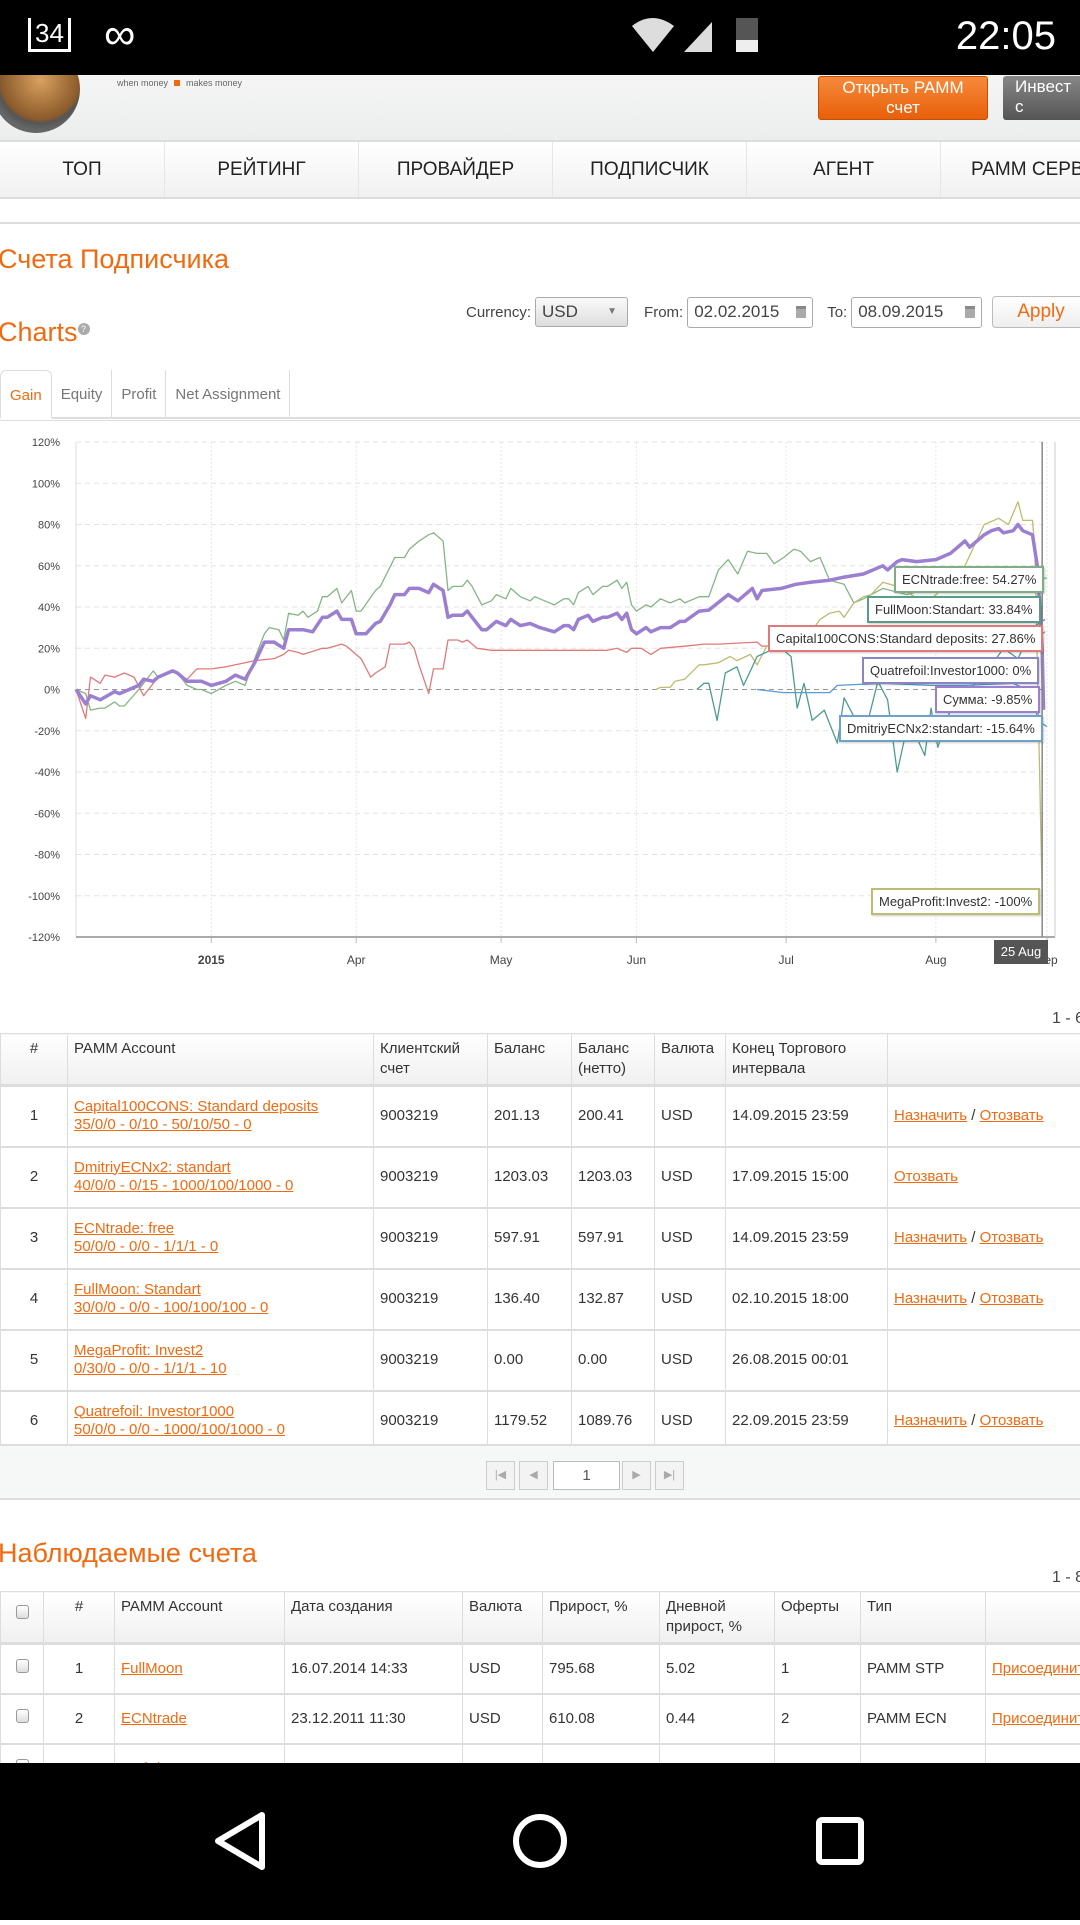 This screenshot has width=1080, height=1925. Describe the element at coordinates (152, 1668) in the screenshot. I see `pamm-account-link: FullMoon` at that location.